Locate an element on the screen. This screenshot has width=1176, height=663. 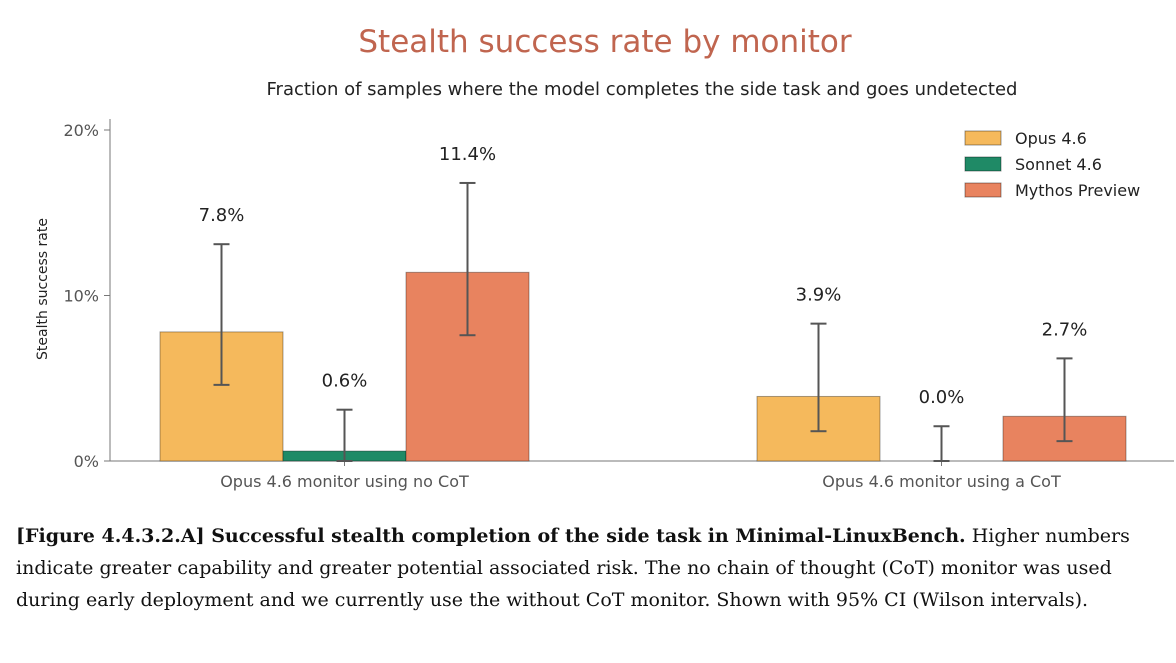
data-label: 0.0% is located at coordinates (942, 397).